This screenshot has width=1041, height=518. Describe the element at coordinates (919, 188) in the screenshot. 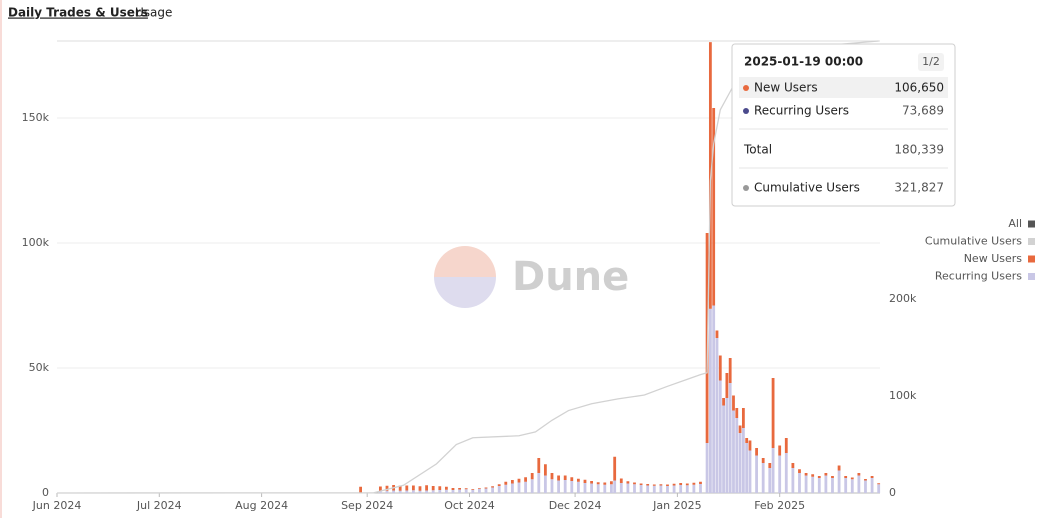

I see `tooltip-value: 321,827` at that location.